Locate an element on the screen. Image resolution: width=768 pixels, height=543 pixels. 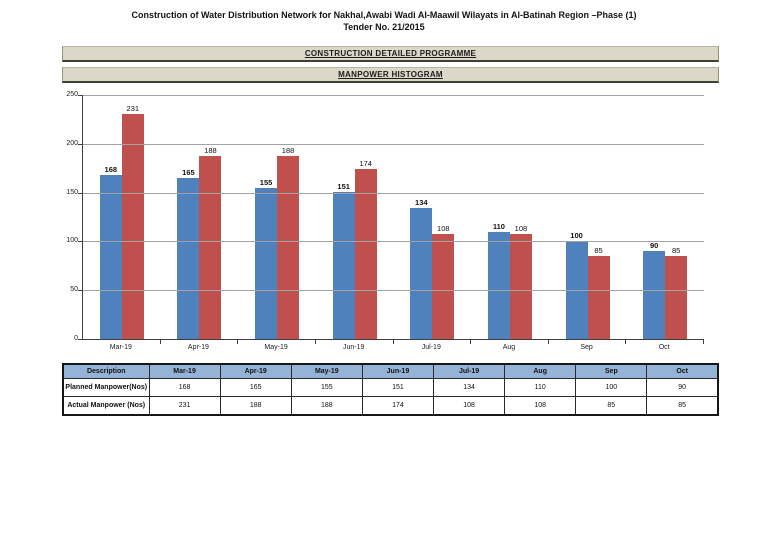
chart-category-group: 90 85 is located at coordinates (665, 219).